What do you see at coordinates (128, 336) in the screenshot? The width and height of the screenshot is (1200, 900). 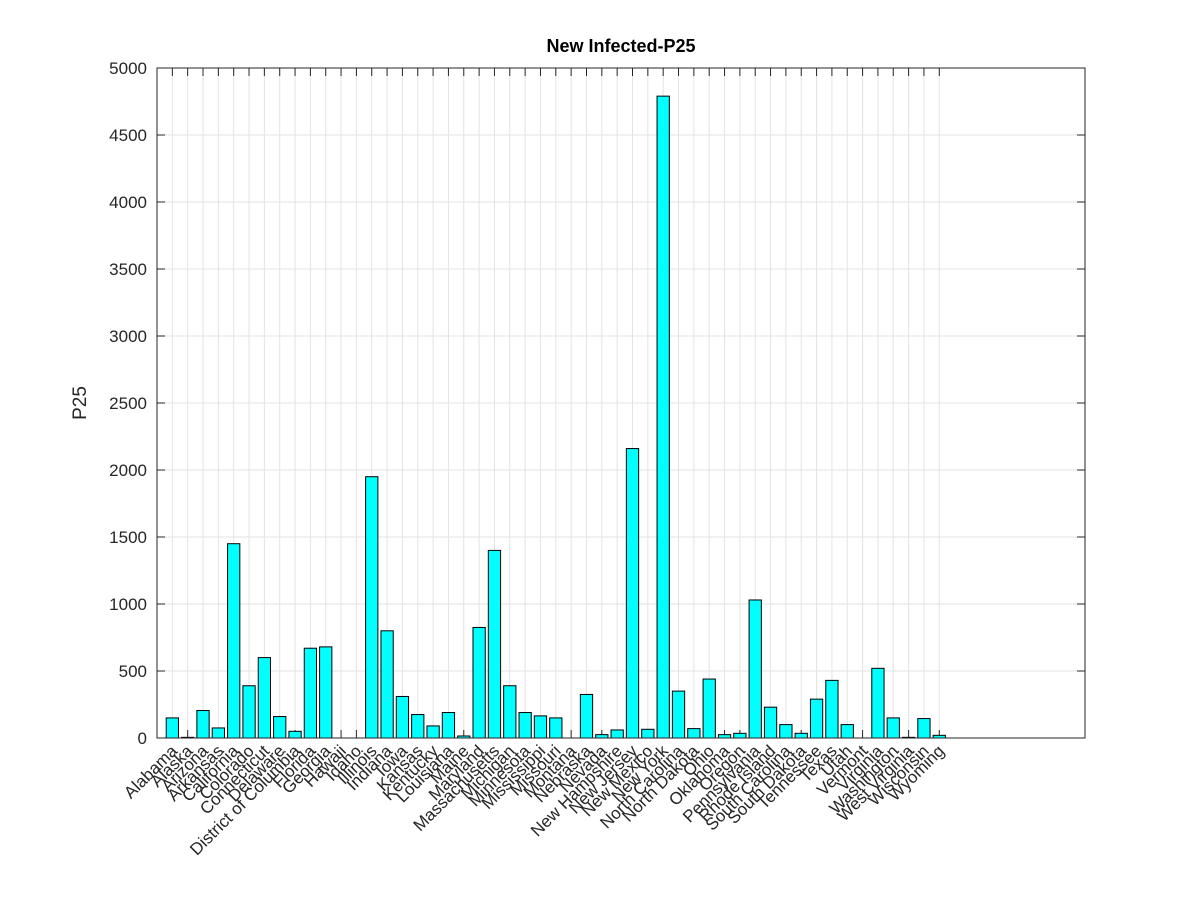 I see `y-tick-label: 3000` at bounding box center [128, 336].